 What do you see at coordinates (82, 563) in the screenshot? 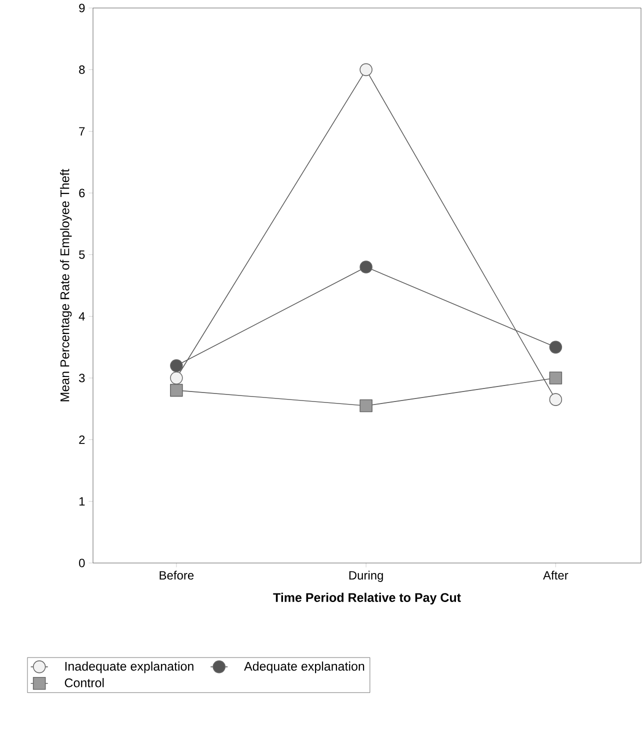
I see `y-tick-label: 0` at bounding box center [82, 563].